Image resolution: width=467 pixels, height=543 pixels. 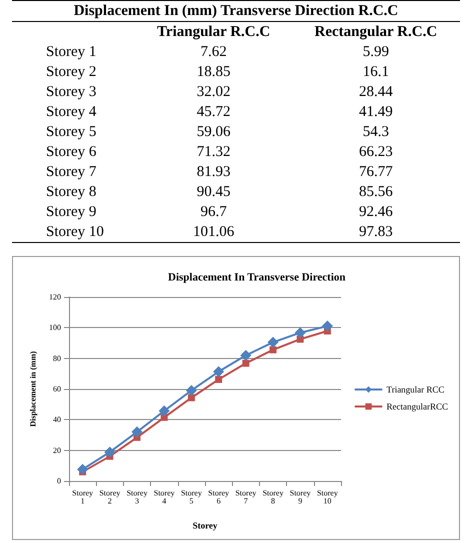 What do you see at coordinates (214, 192) in the screenshot?
I see `data-label: 90.45` at bounding box center [214, 192].